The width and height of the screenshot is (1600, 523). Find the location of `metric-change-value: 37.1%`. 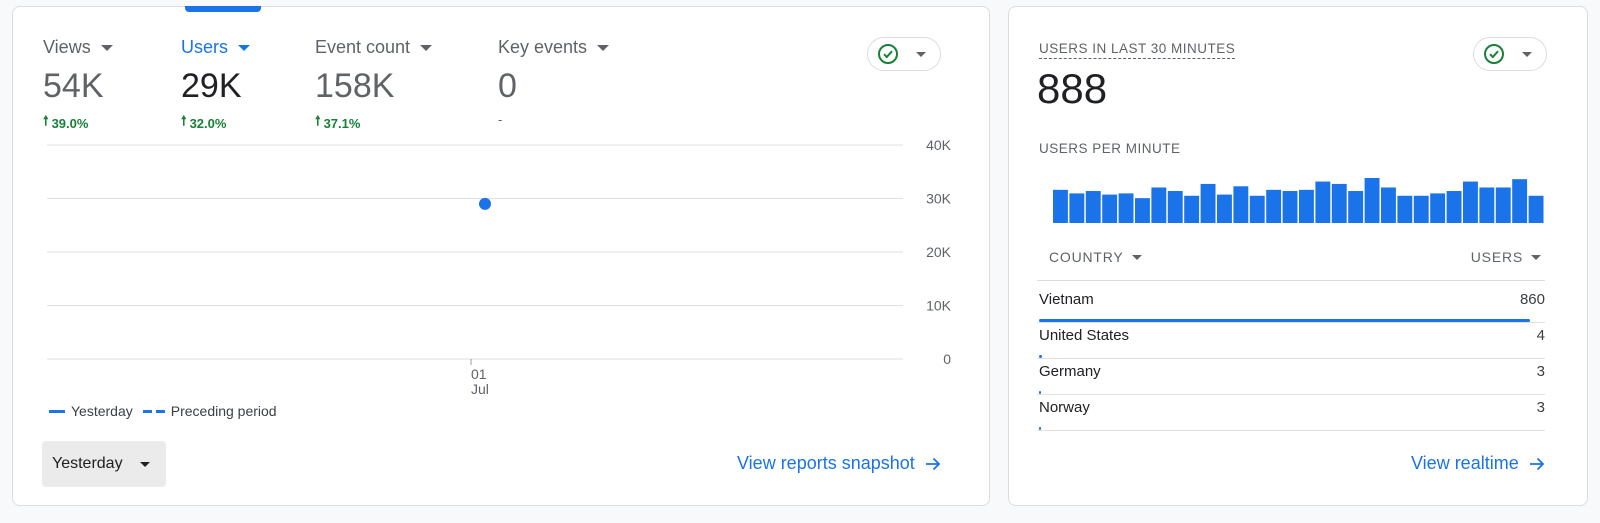

metric-change-value: 37.1% is located at coordinates (342, 123).